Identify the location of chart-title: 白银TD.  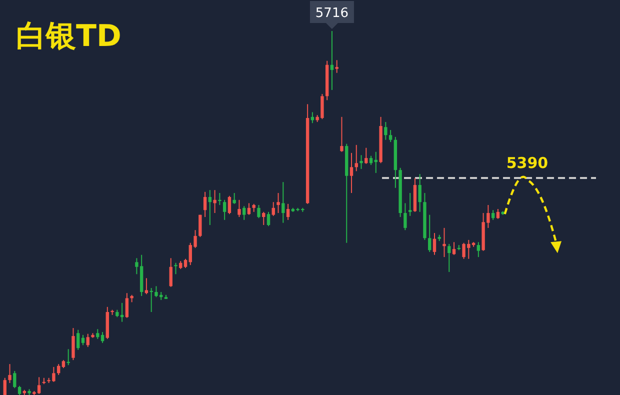
(69, 36).